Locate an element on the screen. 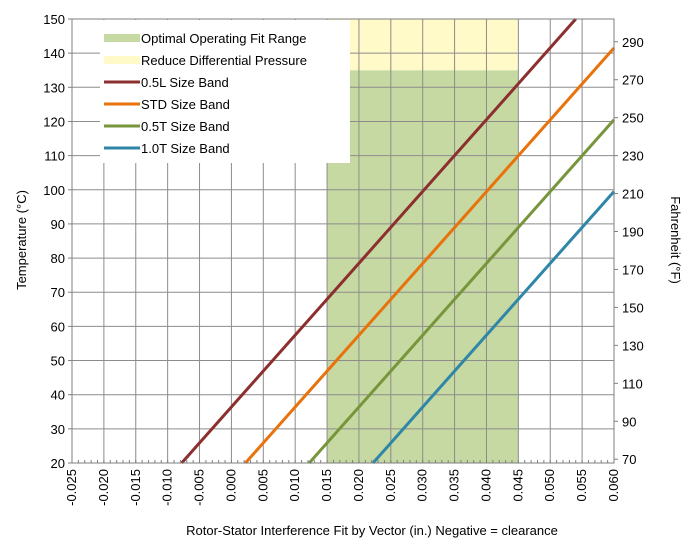  x-tick-label: -0.010 is located at coordinates (167, 487).